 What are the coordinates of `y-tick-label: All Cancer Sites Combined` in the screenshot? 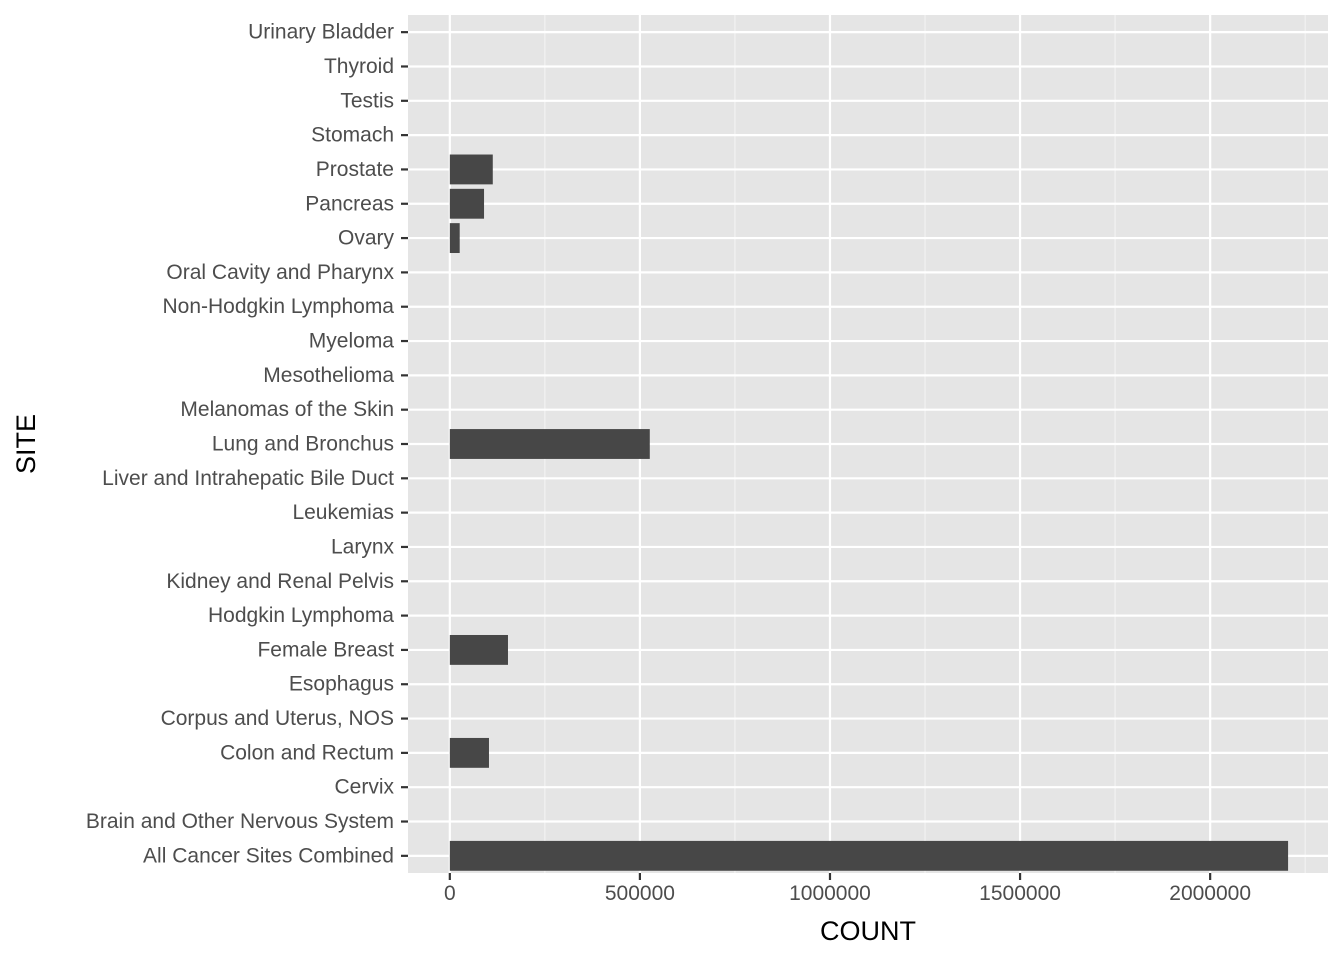 It's located at (268, 855).